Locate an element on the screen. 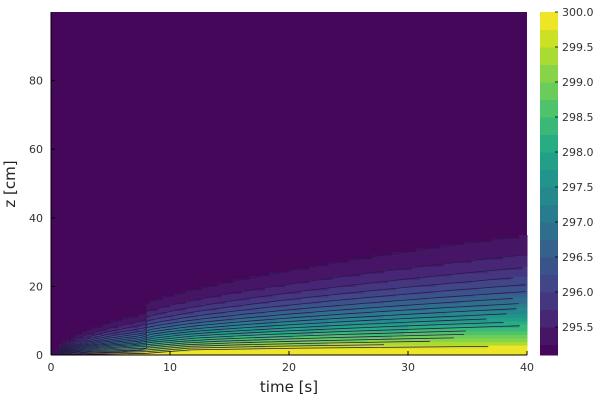 Image resolution: width=600 pixels, height=400 pixels. x-tick-label: 0 is located at coordinates (51, 367).